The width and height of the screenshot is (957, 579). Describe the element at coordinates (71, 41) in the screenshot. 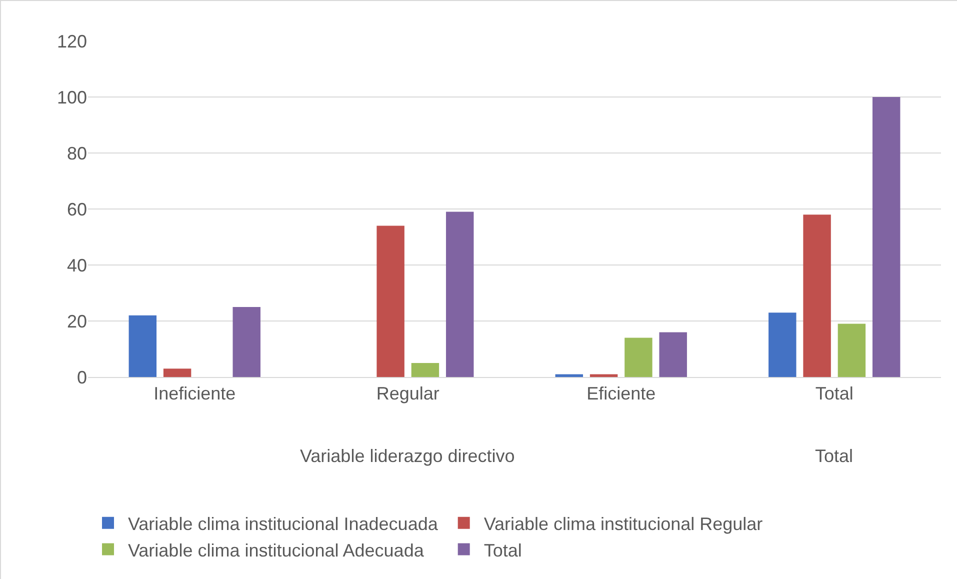

I see `y-tick-label: 120` at that location.